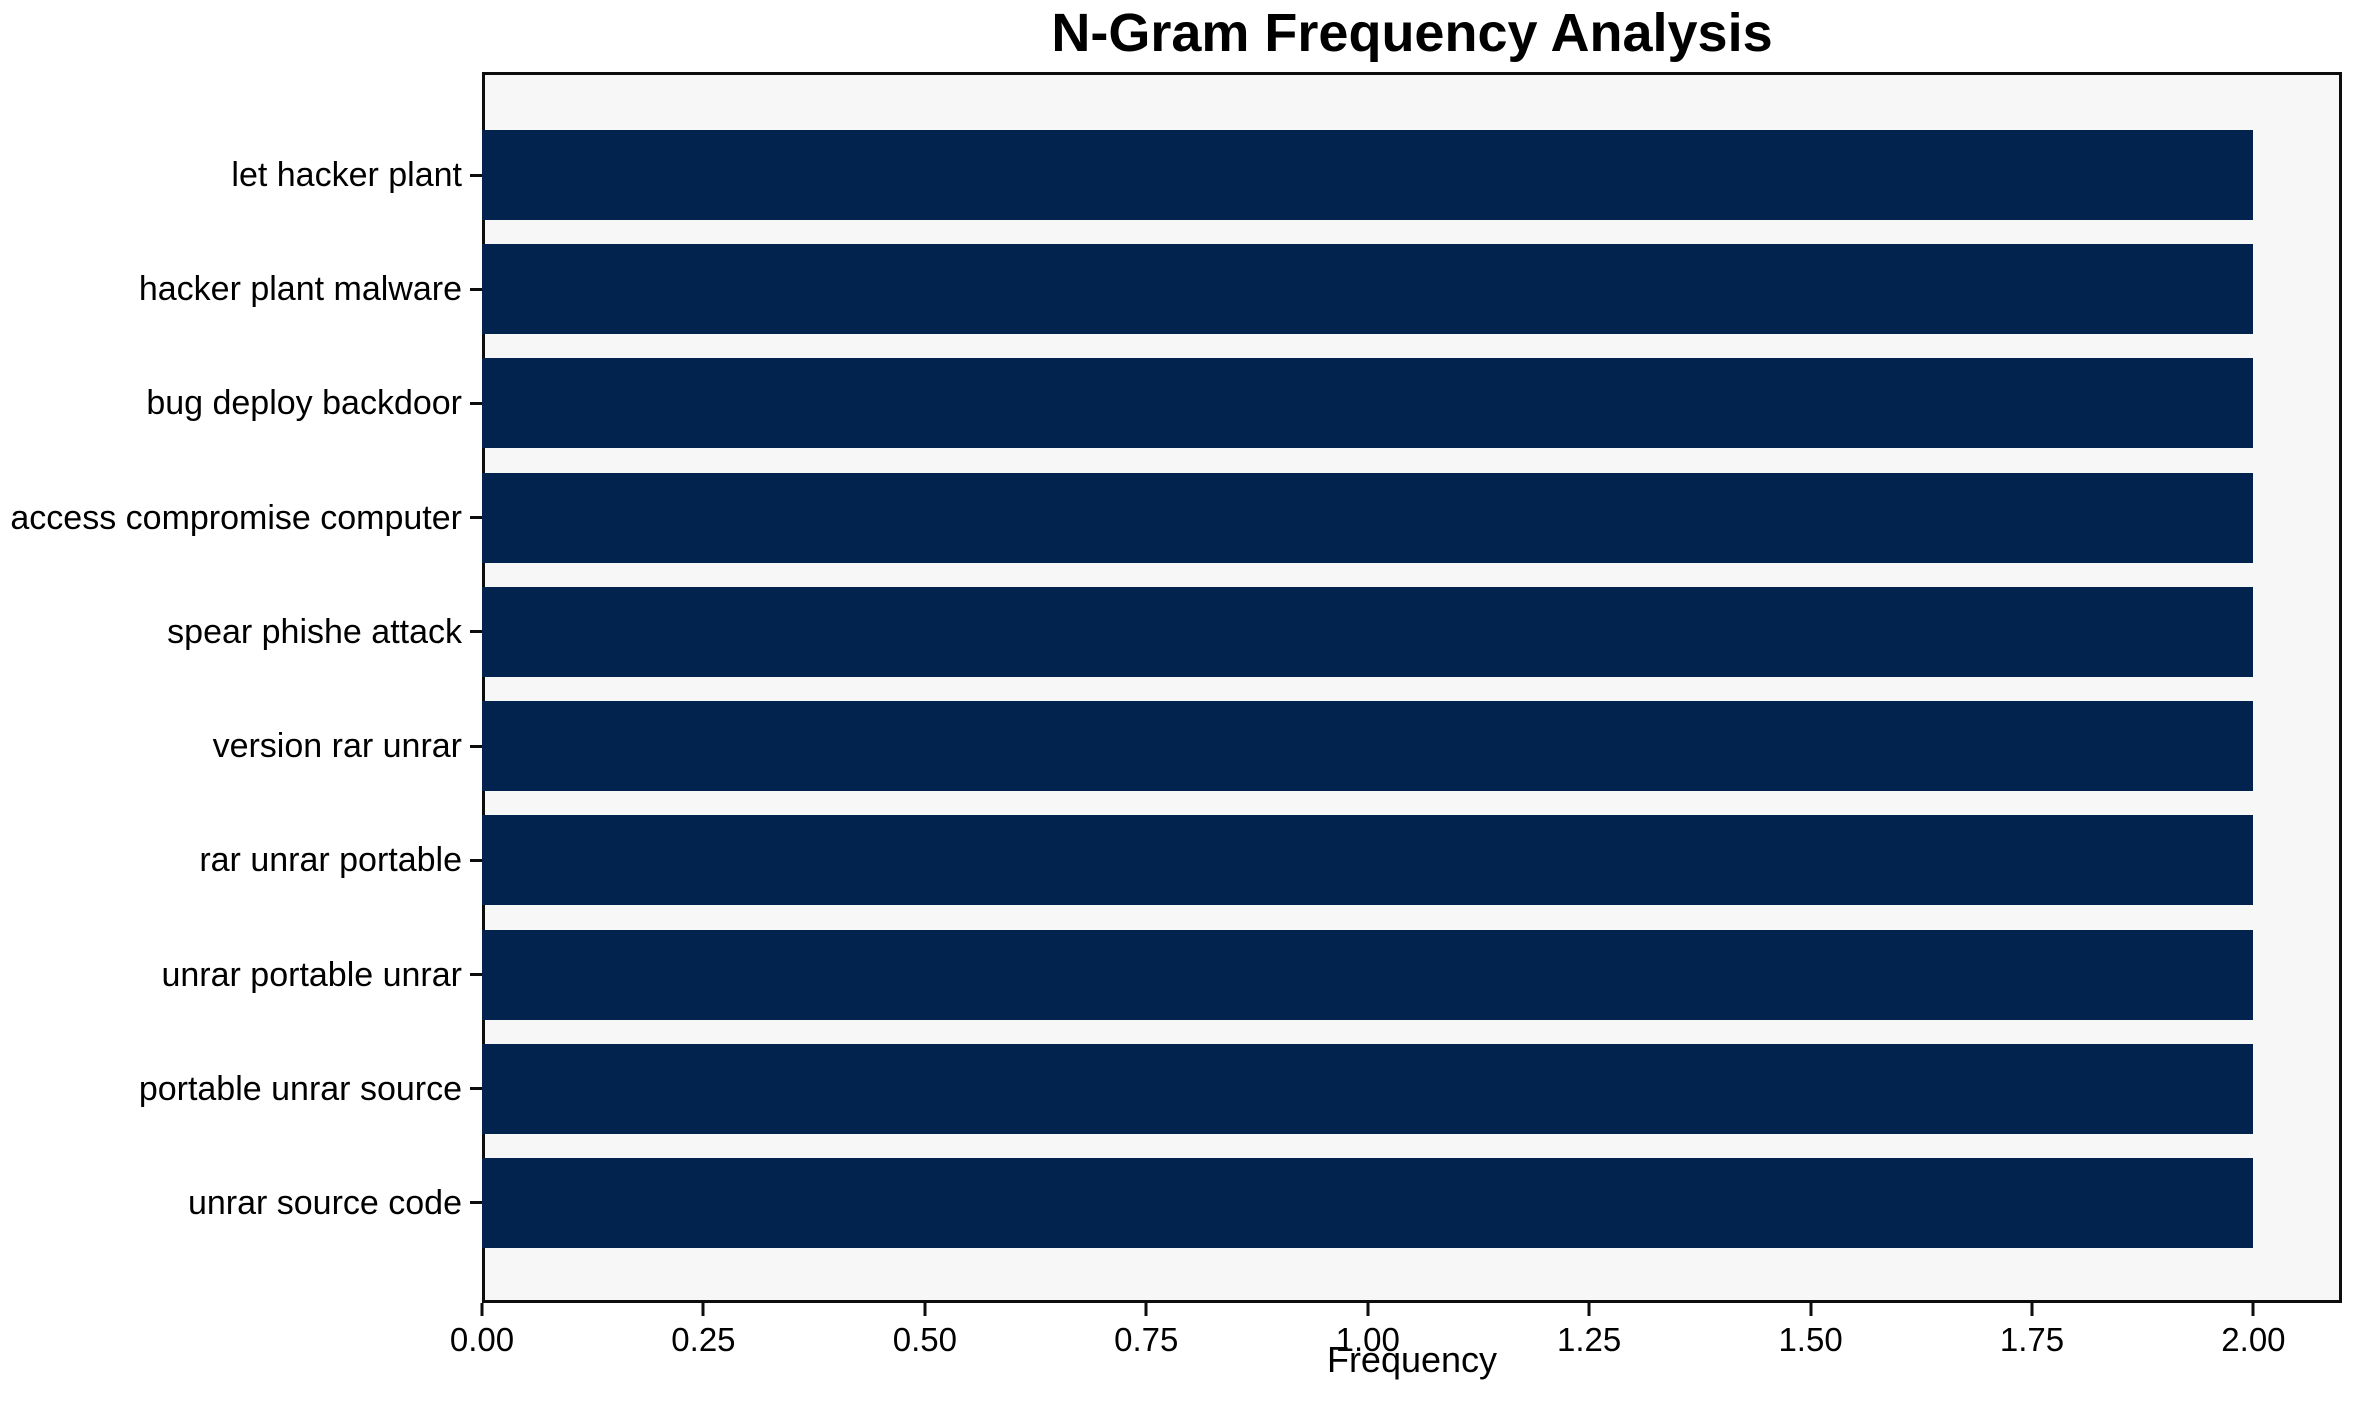 Image resolution: width=2362 pixels, height=1414 pixels. I want to click on chart-title: N-Gram Frequency Analysis, so click(1412, 33).